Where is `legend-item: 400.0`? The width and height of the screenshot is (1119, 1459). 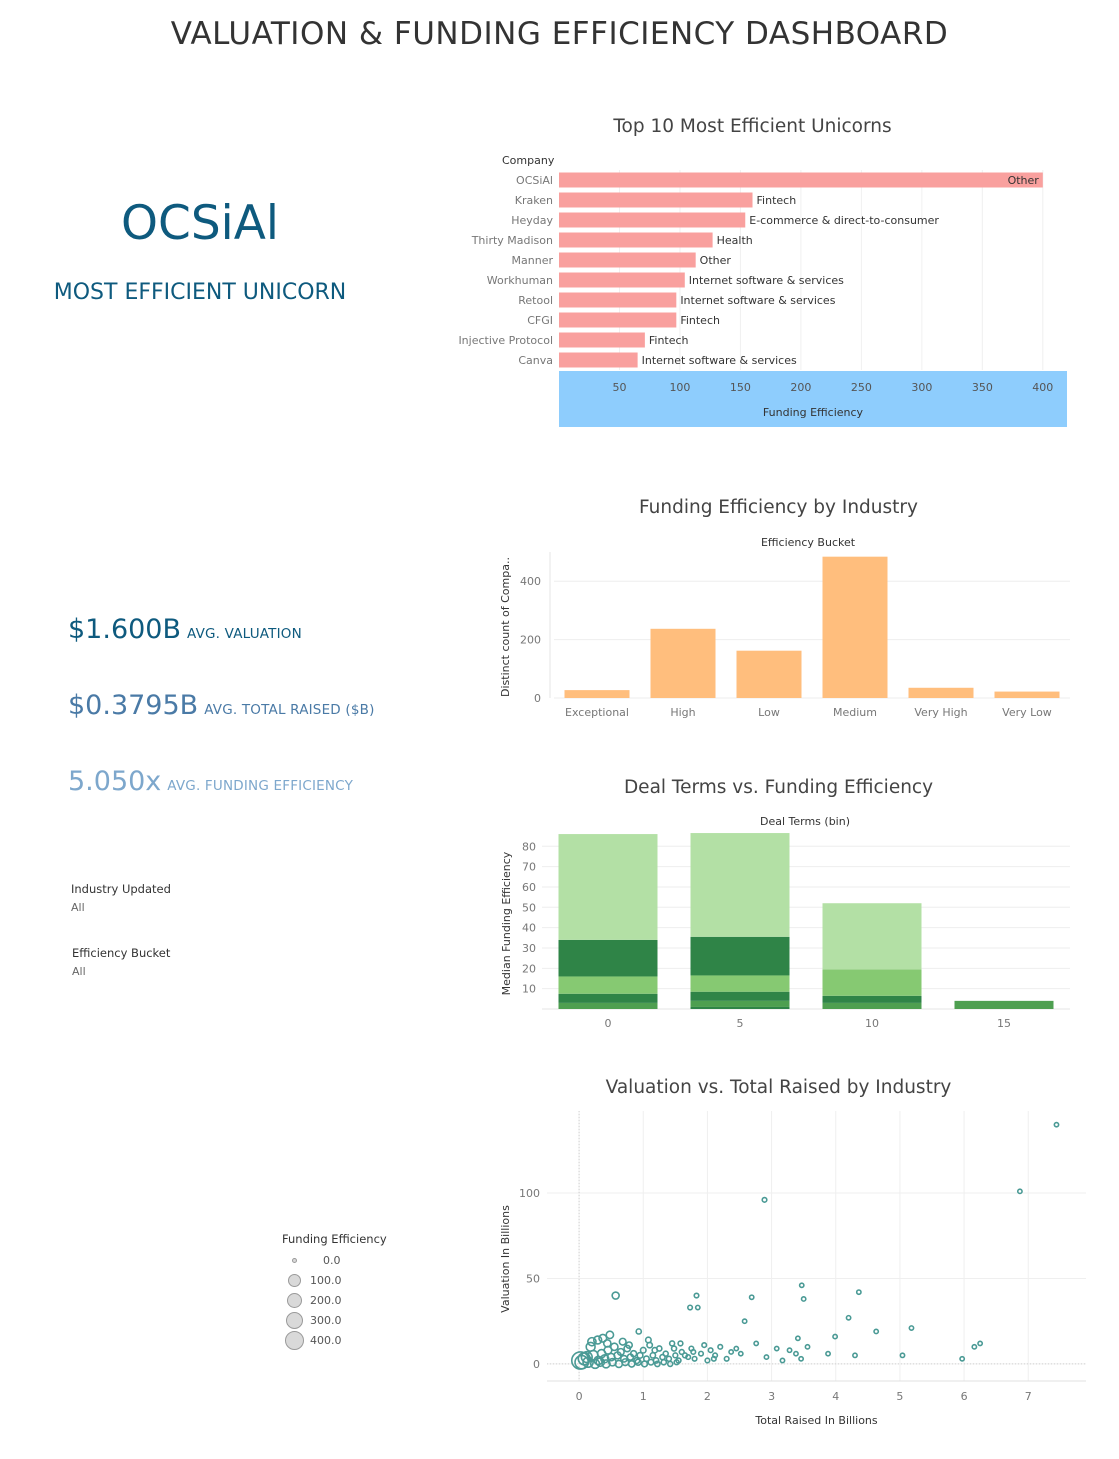 legend-item: 400.0 is located at coordinates (352, 1340).